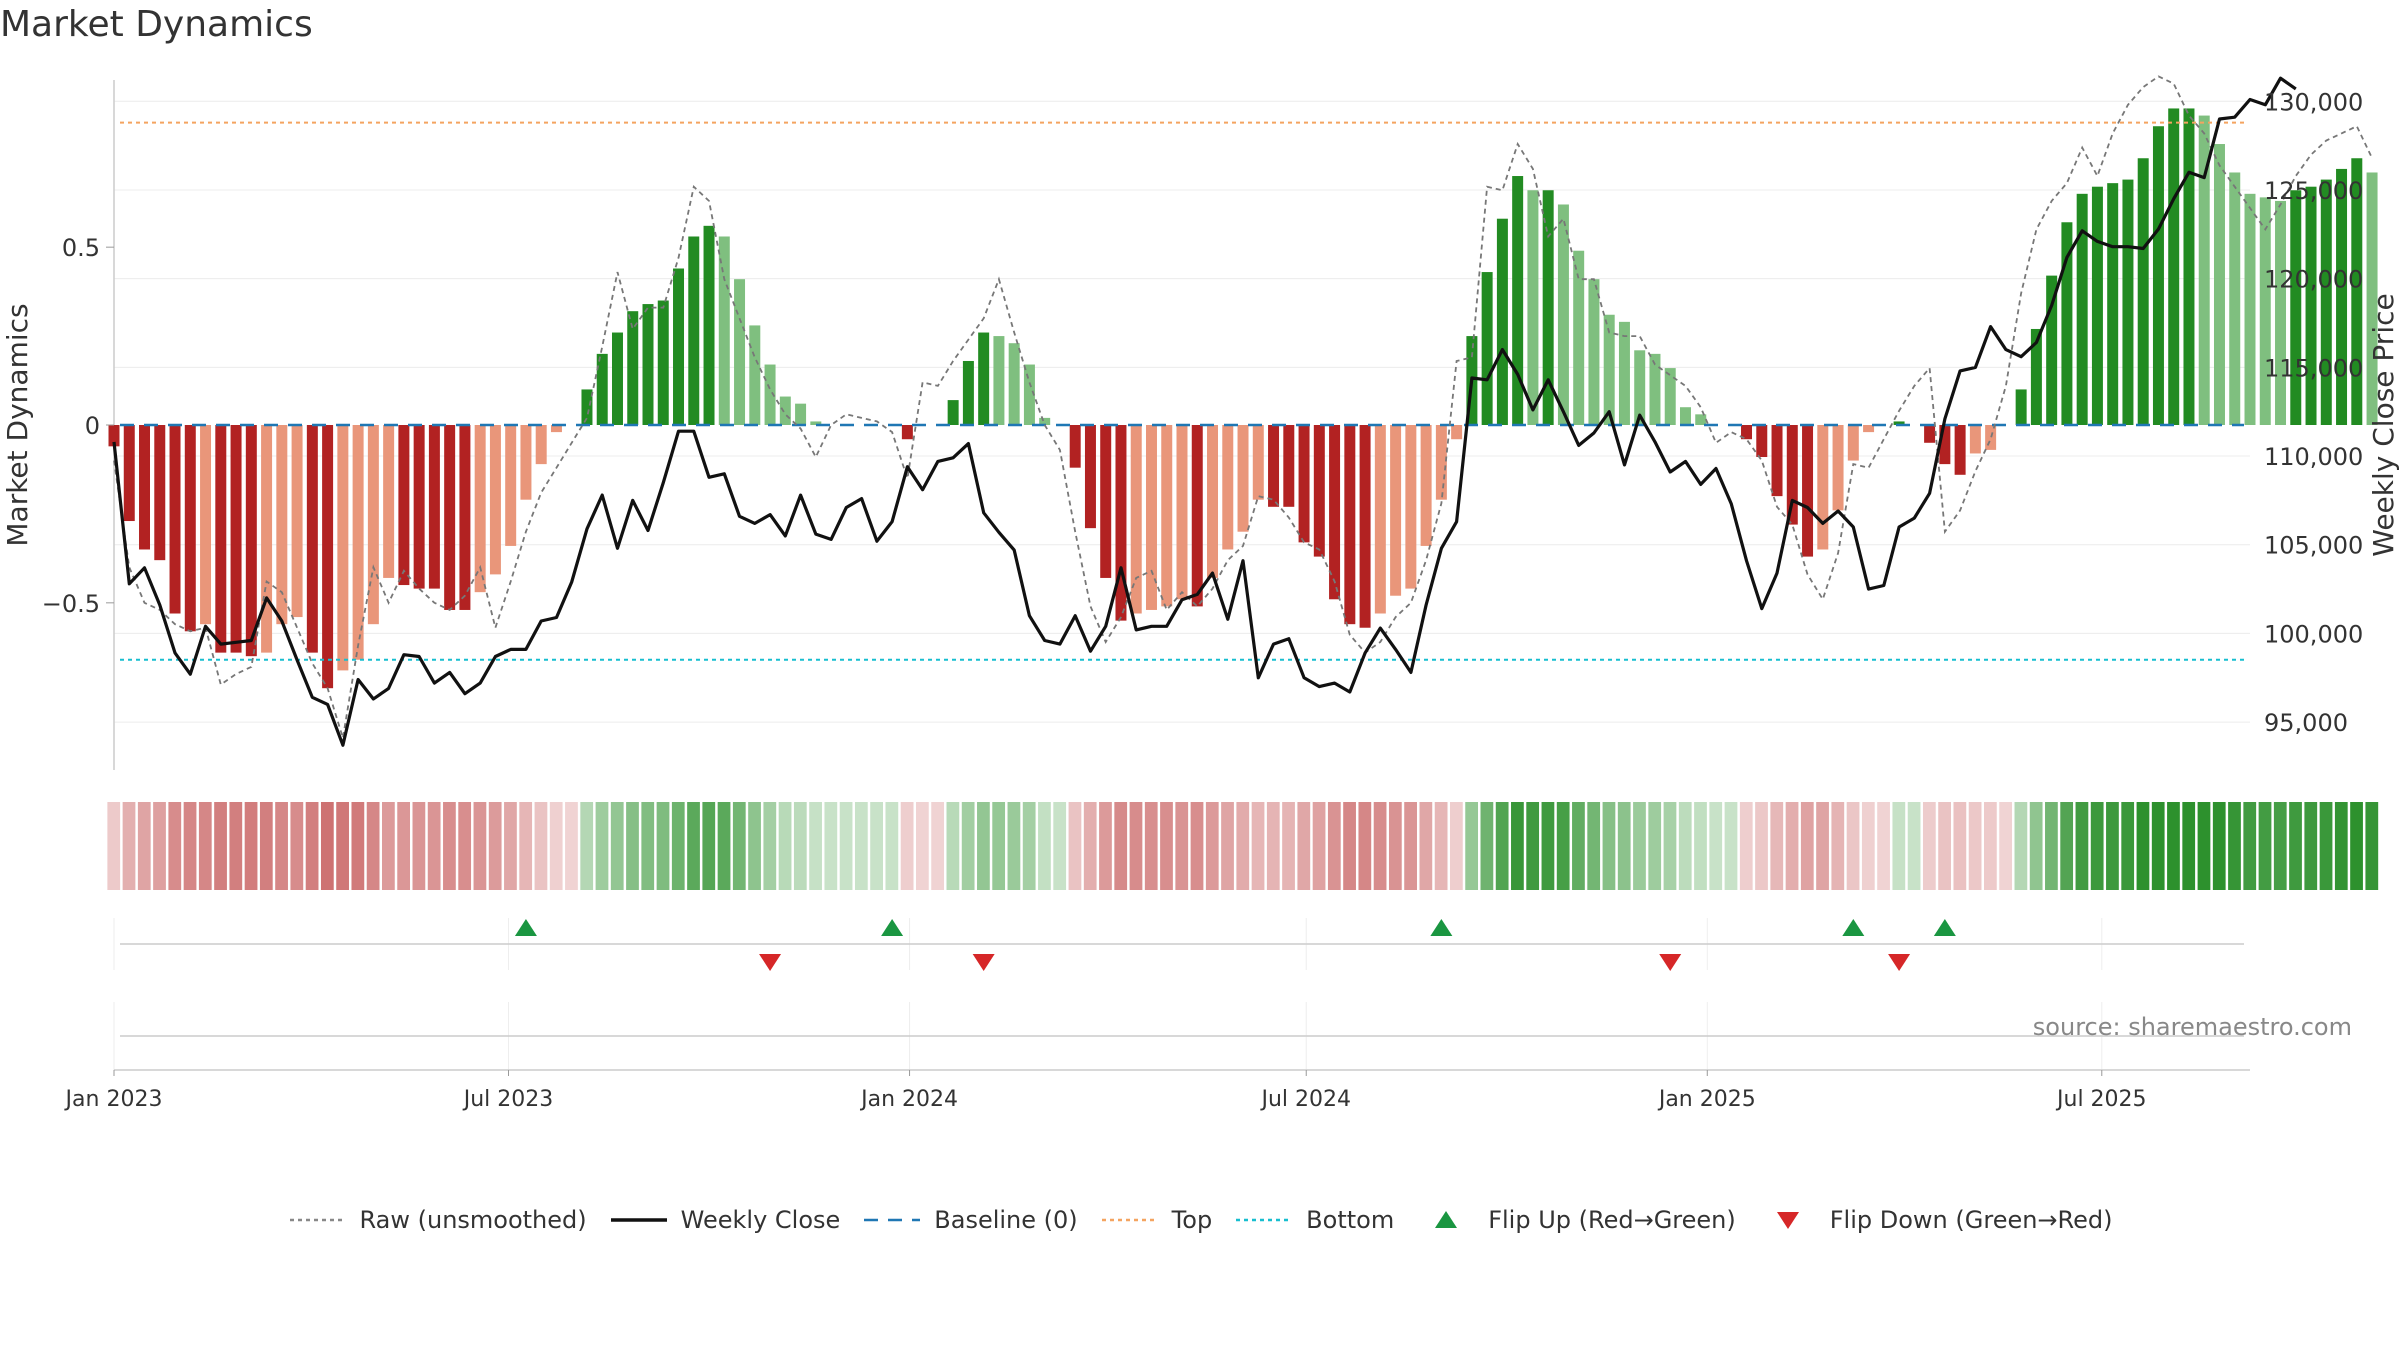 This screenshot has height=1350, width=2400. What do you see at coordinates (1305, 1099) in the screenshot?
I see `x-tick-label: Jul 2024` at bounding box center [1305, 1099].